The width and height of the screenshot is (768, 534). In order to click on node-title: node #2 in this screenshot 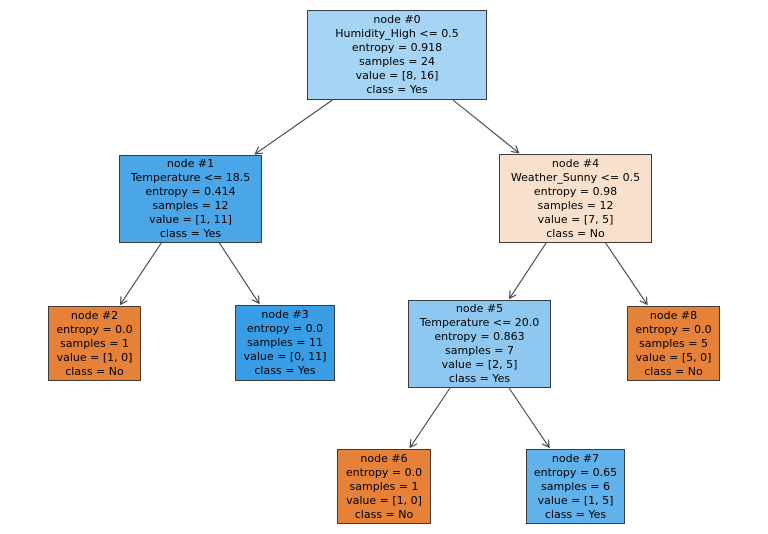, I will do `click(94, 315)`.